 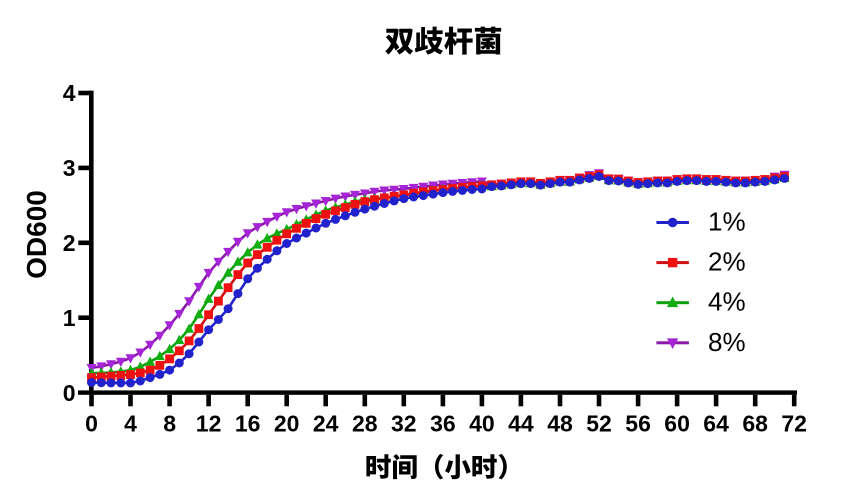 What do you see at coordinates (482, 424) in the screenshot?
I see `svg-text: 40` at bounding box center [482, 424].